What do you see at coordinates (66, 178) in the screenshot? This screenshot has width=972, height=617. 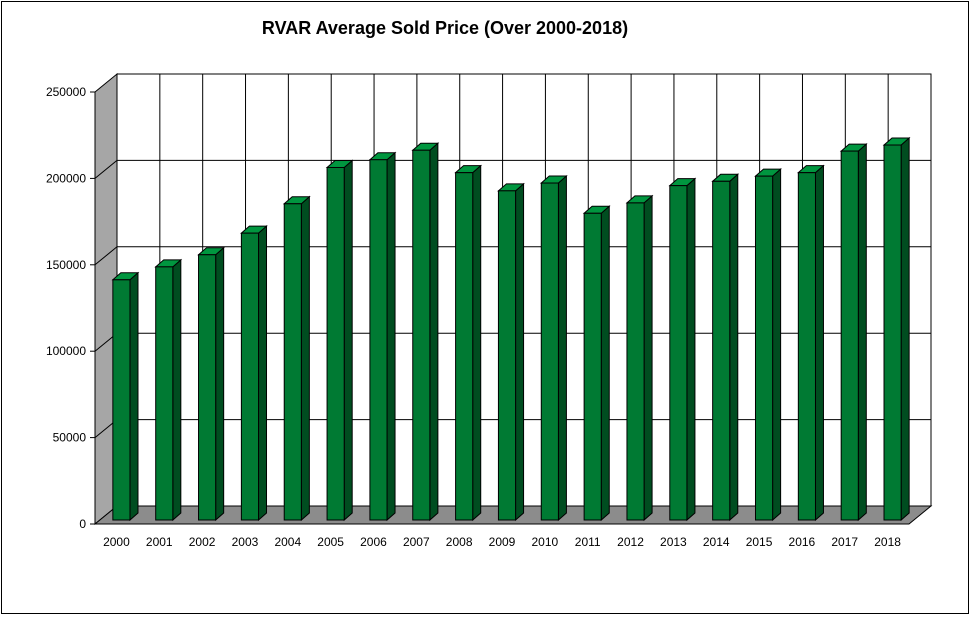 I see `y-tick-label: 200000` at bounding box center [66, 178].